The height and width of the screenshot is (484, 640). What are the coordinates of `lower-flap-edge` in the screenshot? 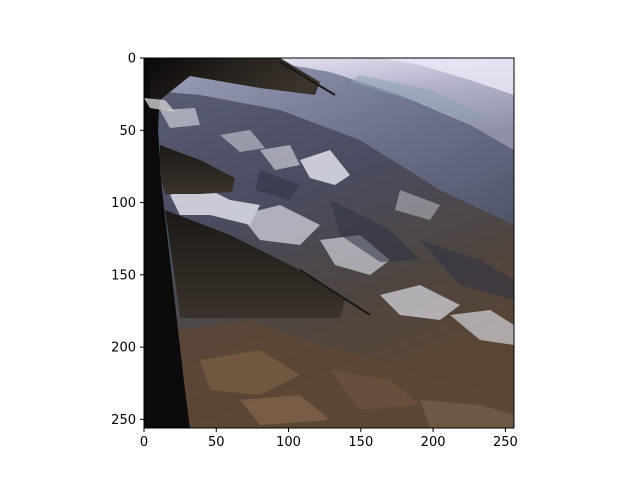 It's located at (335, 292).